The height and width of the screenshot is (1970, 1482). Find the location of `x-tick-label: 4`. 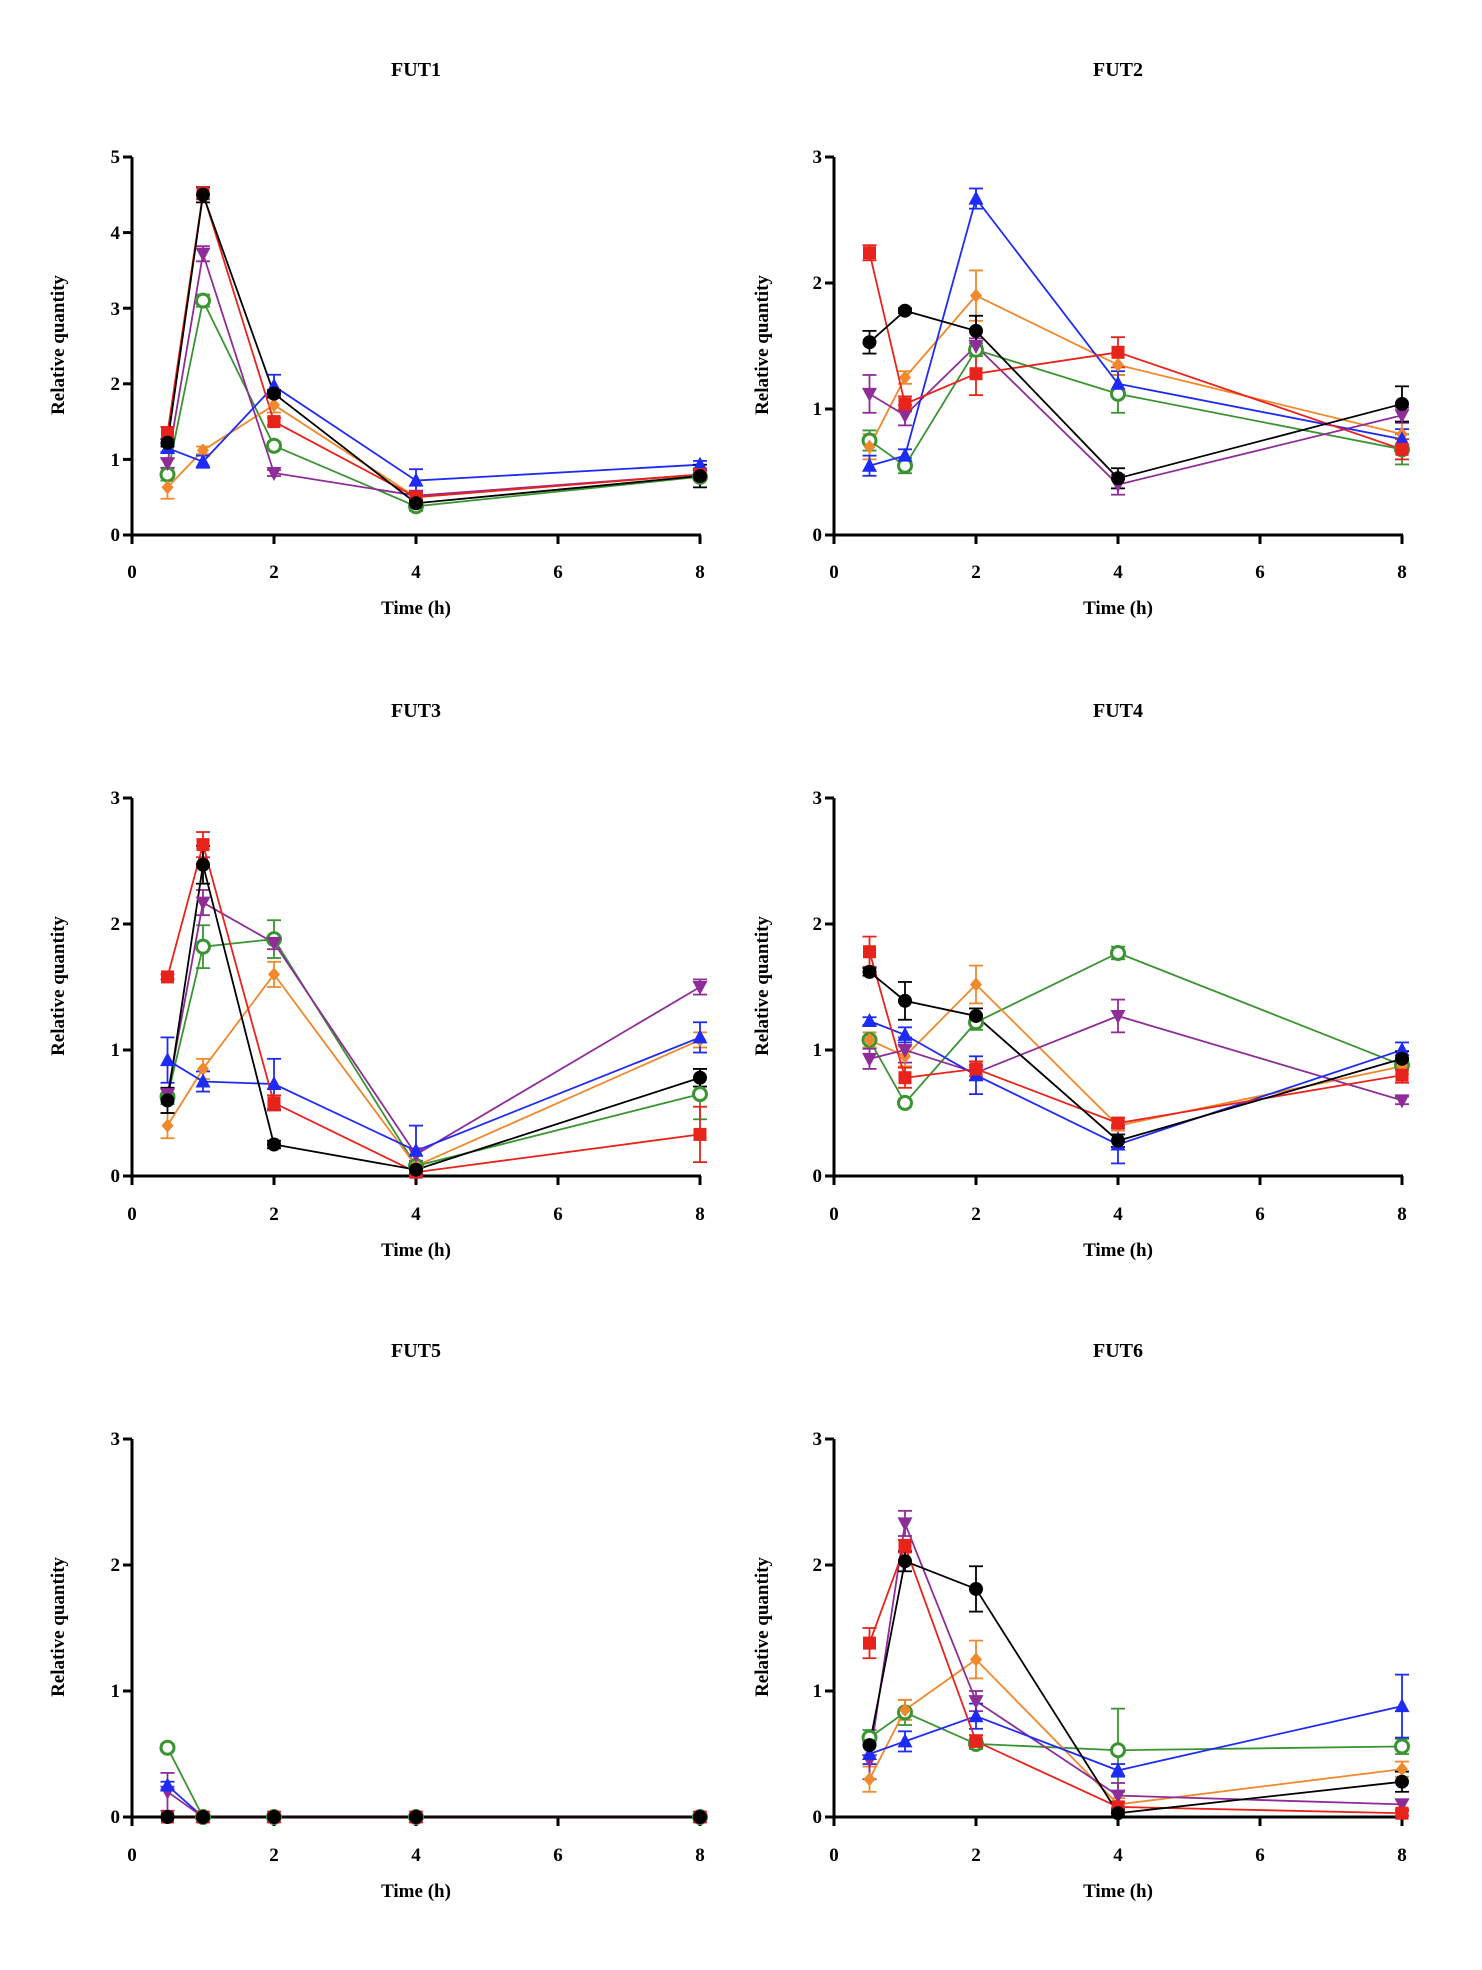

x-tick-label: 4 is located at coordinates (1118, 1855).